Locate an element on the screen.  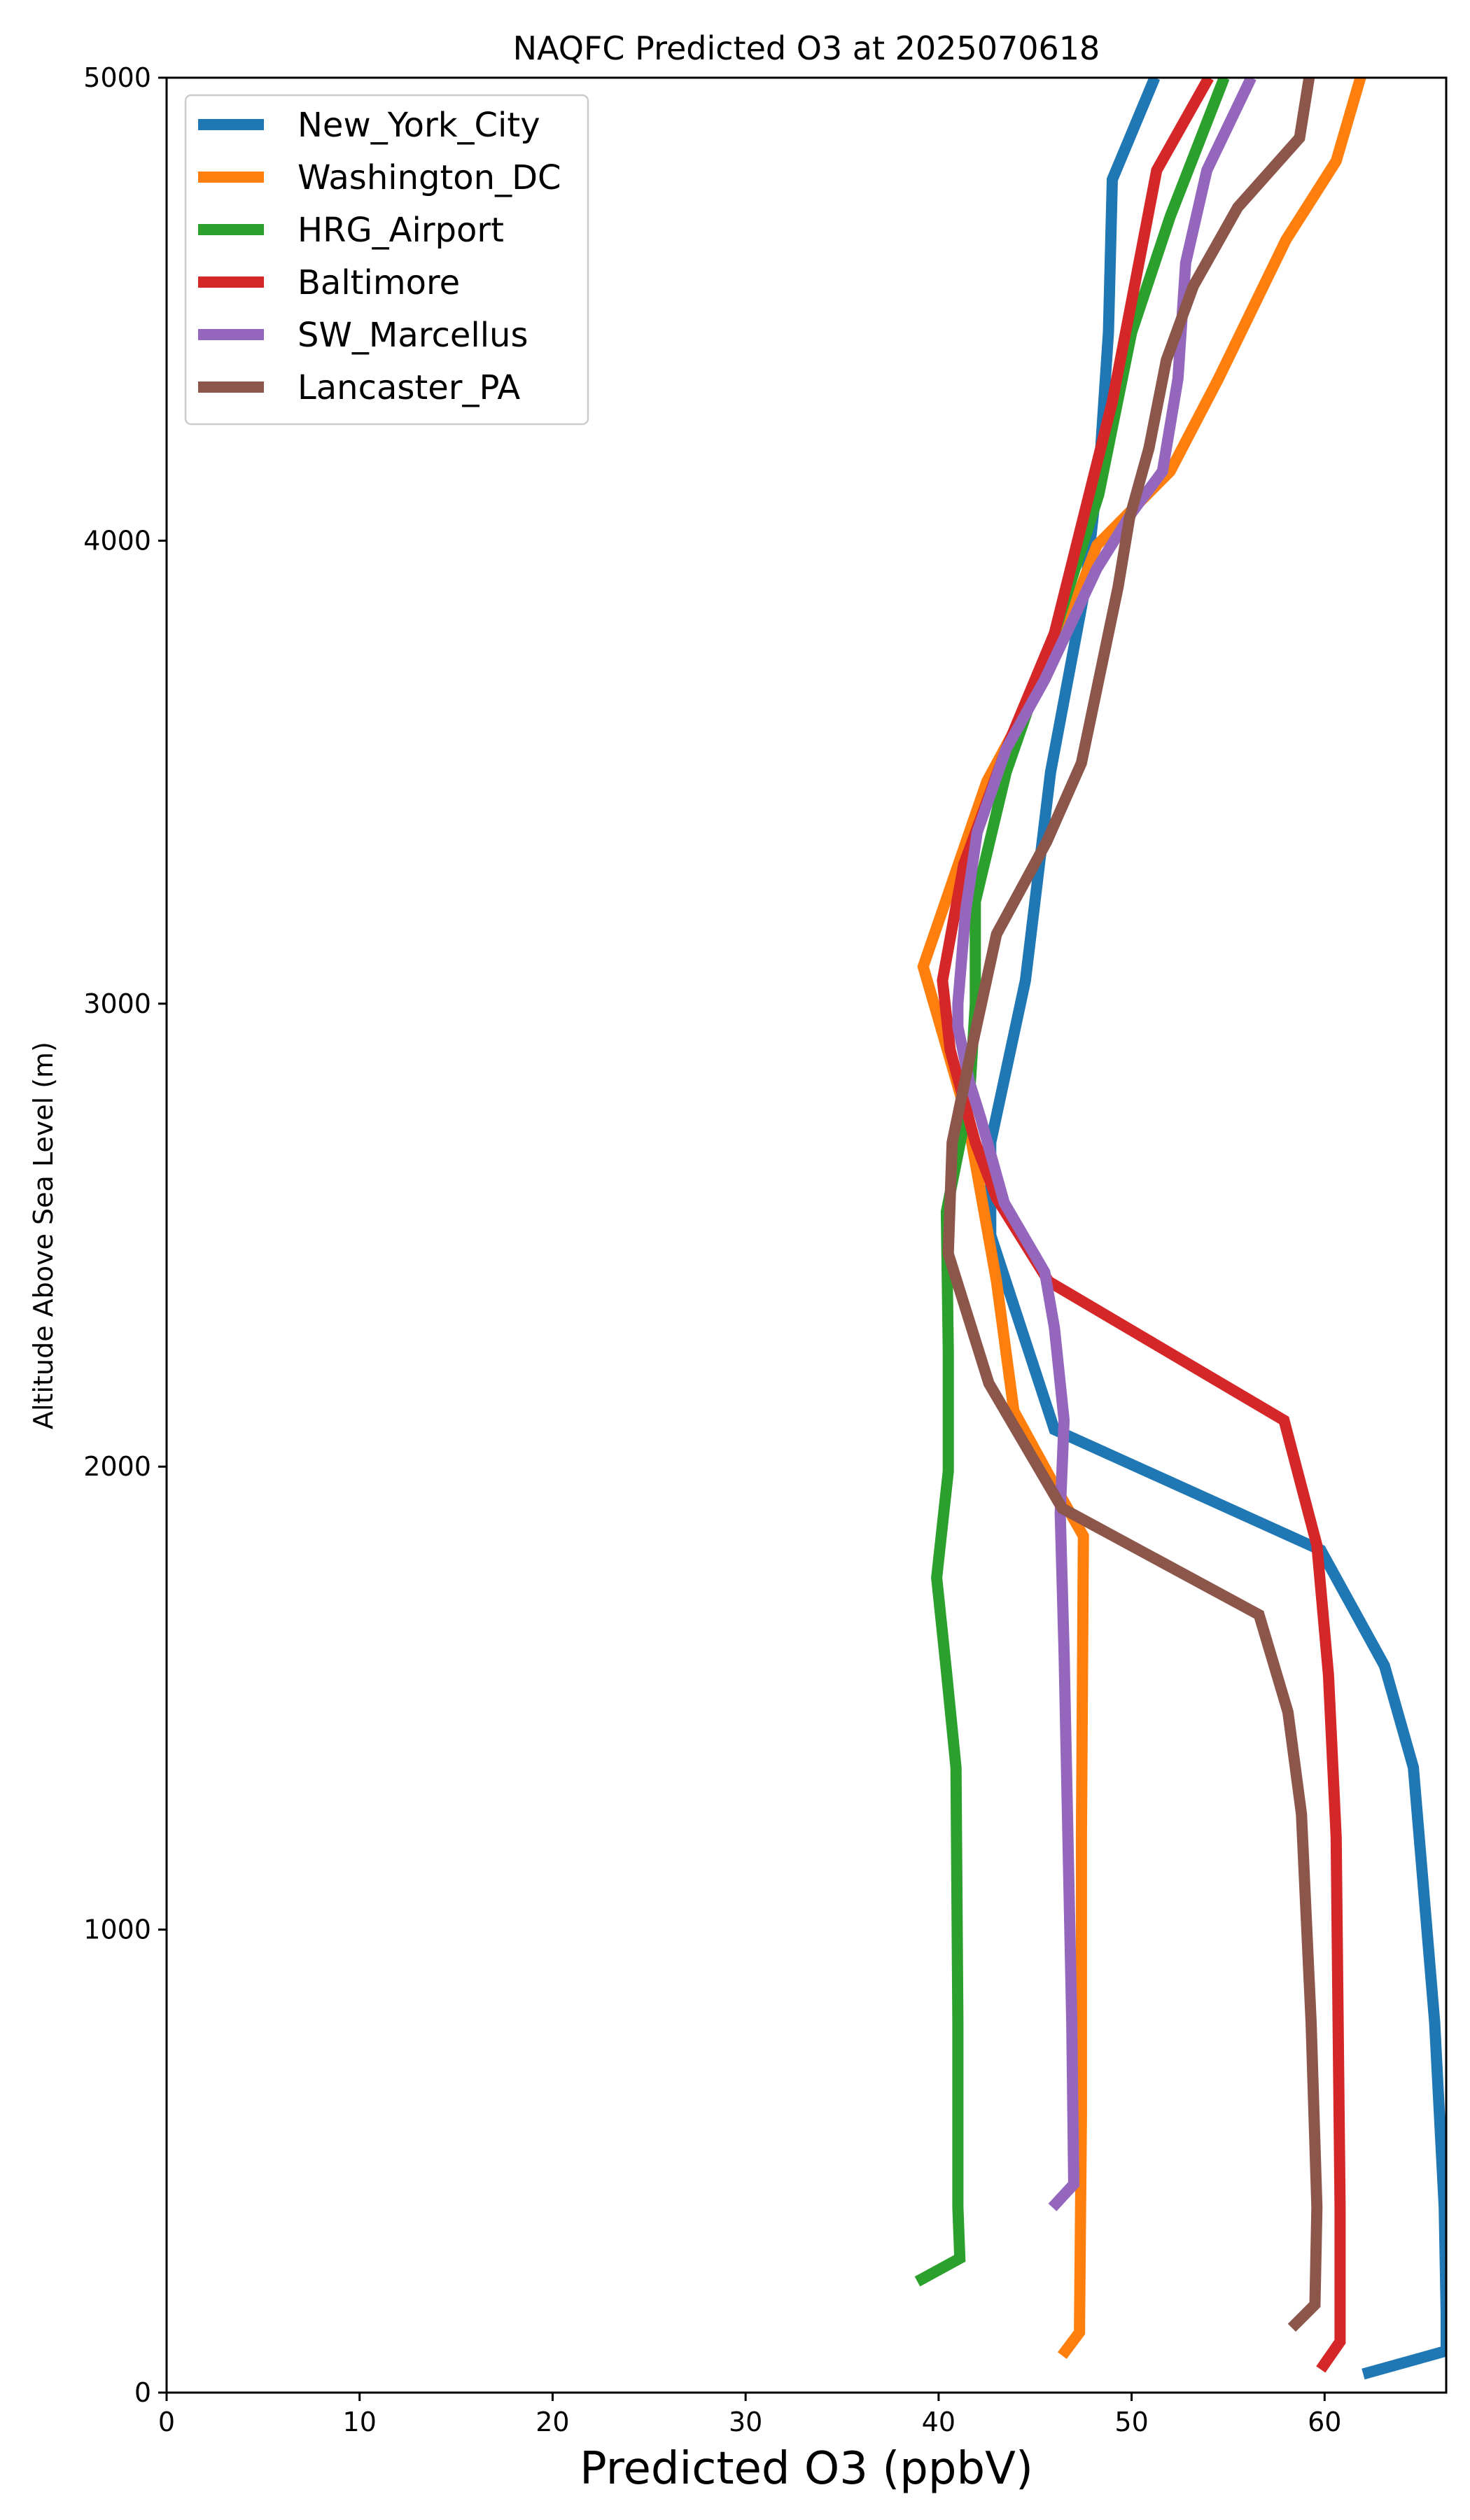
y-tick-label: 4000 is located at coordinates (117, 540).